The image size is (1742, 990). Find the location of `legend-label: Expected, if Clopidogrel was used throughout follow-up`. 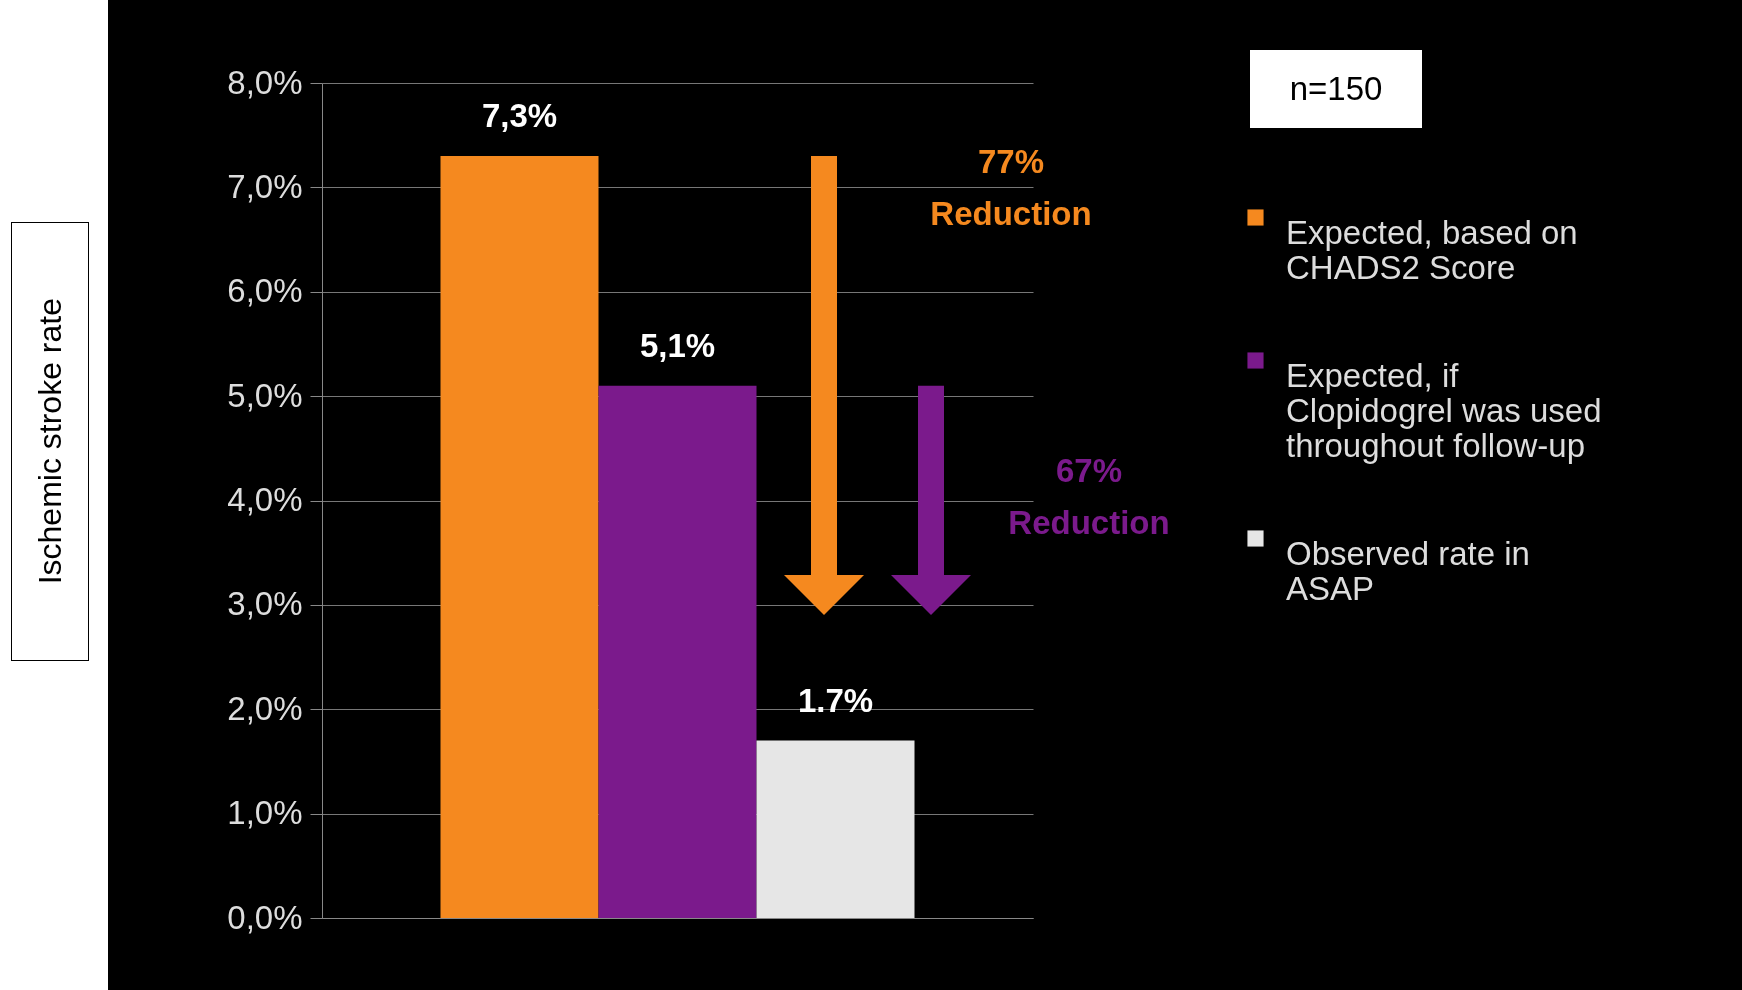

legend-label: Expected, if Clopidogrel was used throughout follow-up is located at coordinates (1444, 410).